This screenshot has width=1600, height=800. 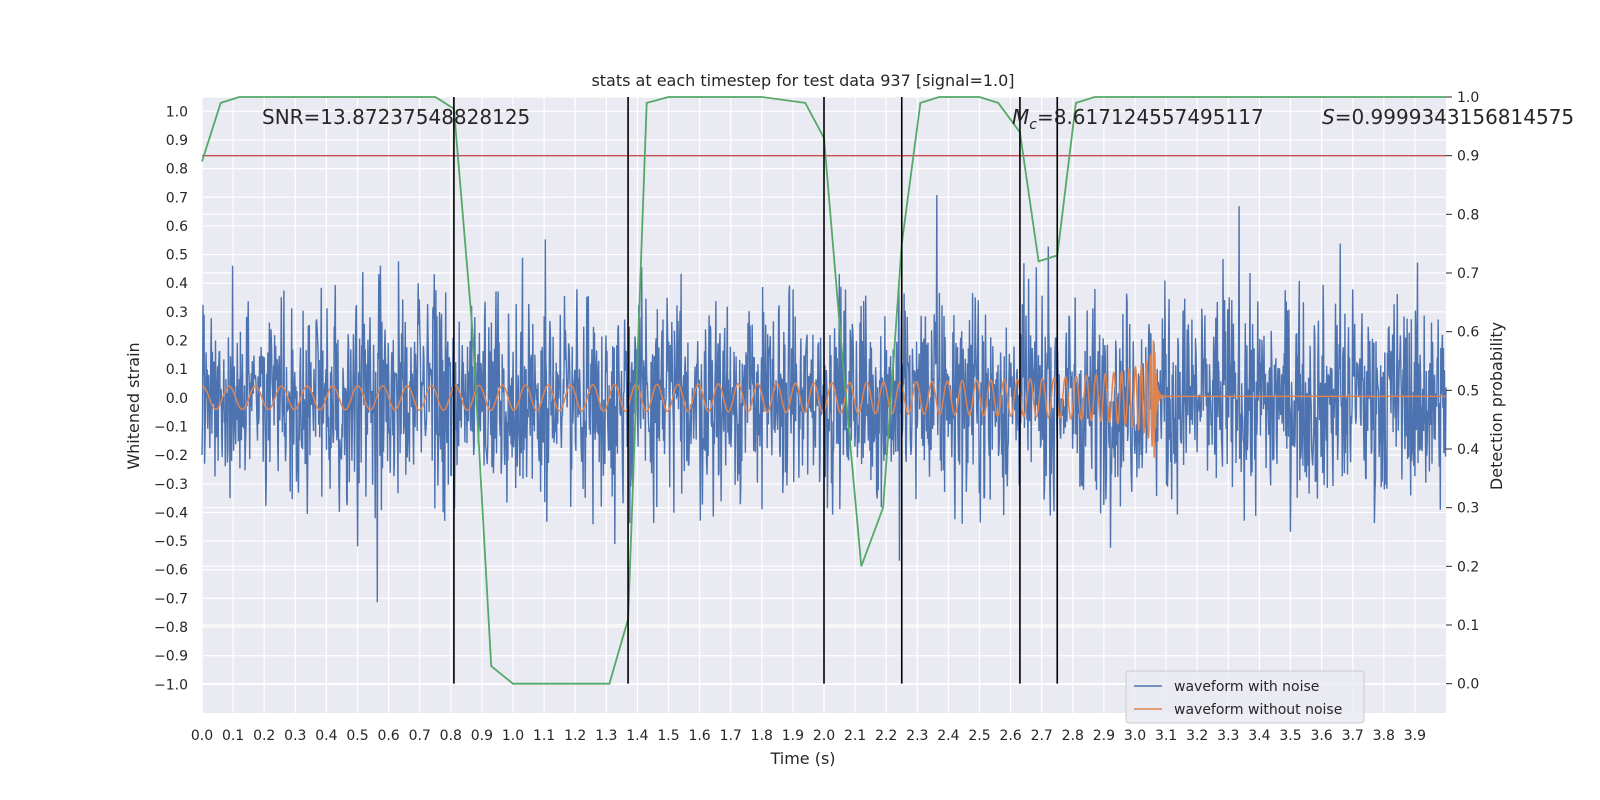 What do you see at coordinates (171, 571) in the screenshot?
I see `y-tick-label: −0.6` at bounding box center [171, 571].